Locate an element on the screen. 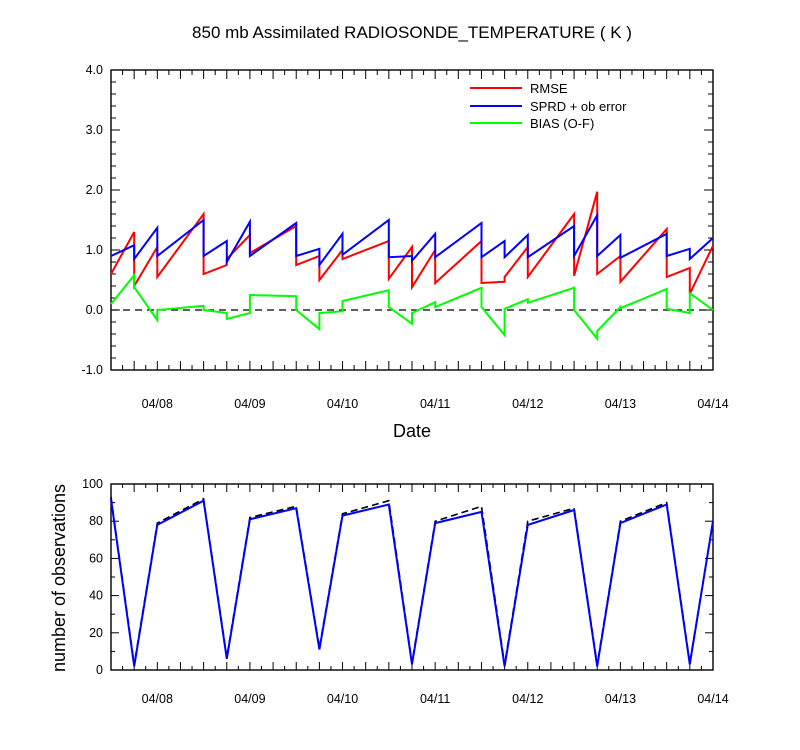  y-tick-label: 0.0 is located at coordinates (94, 310).